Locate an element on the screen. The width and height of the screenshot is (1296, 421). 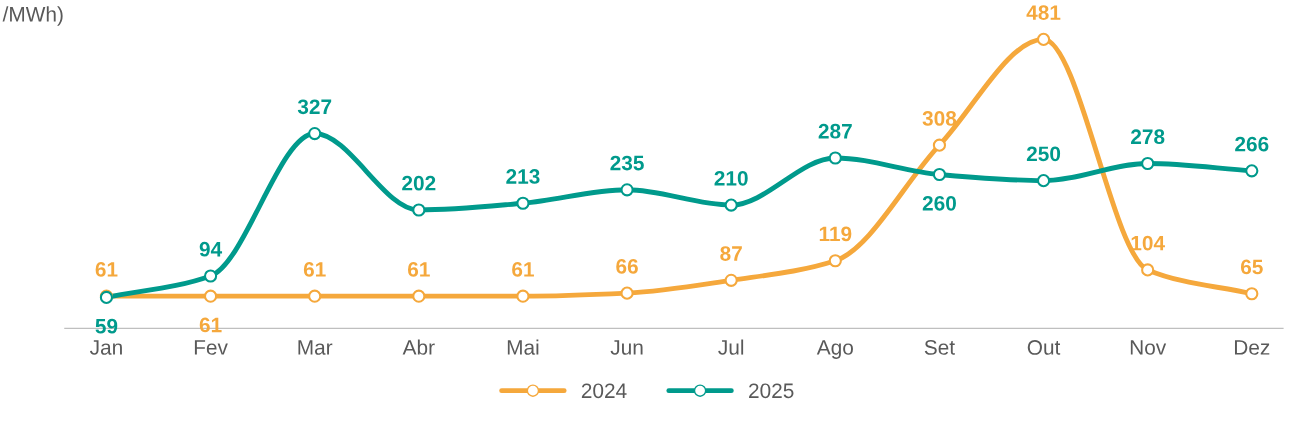
data-label: 278 is located at coordinates (1148, 137).